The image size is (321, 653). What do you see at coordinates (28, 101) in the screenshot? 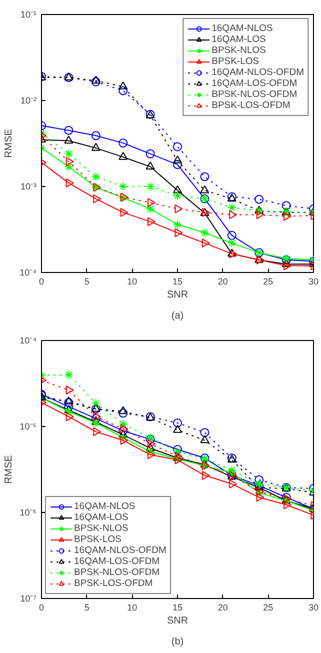
I see `y-tick-label: 10⁻²` at bounding box center [28, 101].